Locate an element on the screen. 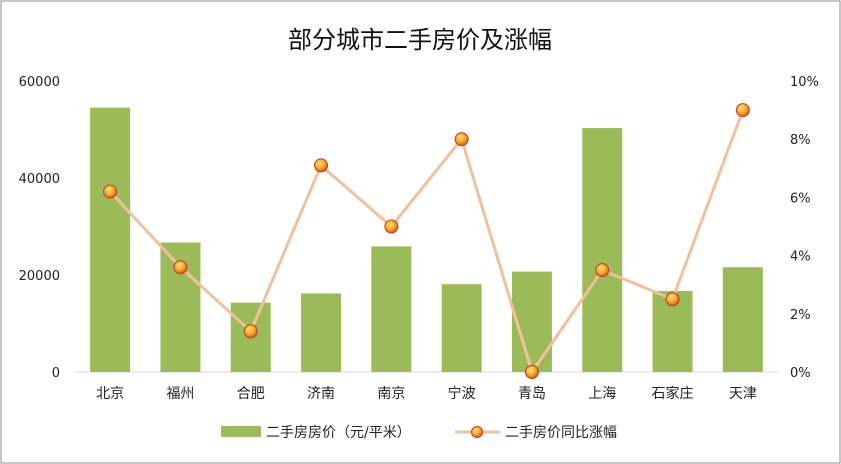 The width and height of the screenshot is (841, 464). x-tick-label: 合肥 is located at coordinates (251, 394).